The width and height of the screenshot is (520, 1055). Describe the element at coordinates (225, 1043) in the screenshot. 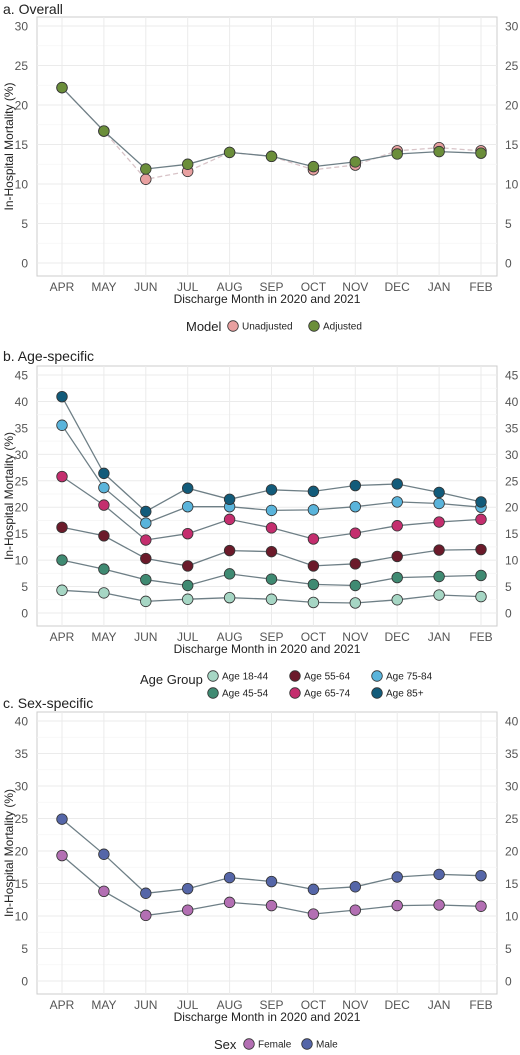

I see `legend-title: Sex` at that location.